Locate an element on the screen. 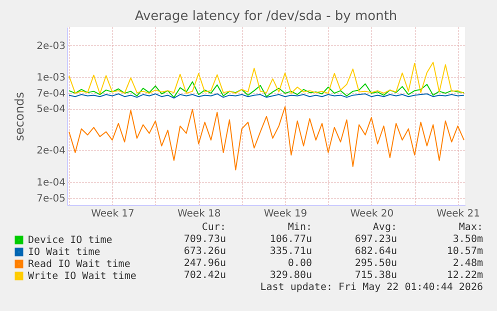 The width and height of the screenshot is (497, 311). y-tick-label: 1e-04 is located at coordinates (51, 182).